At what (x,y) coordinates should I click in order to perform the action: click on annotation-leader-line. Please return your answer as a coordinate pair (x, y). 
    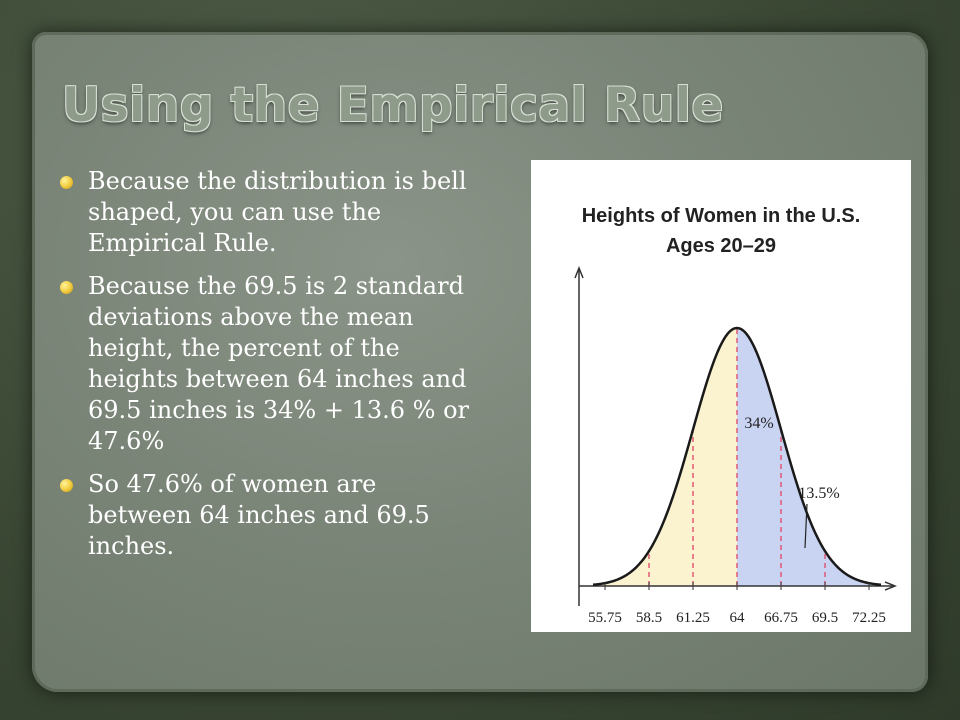
    Looking at the image, I should click on (806, 526).